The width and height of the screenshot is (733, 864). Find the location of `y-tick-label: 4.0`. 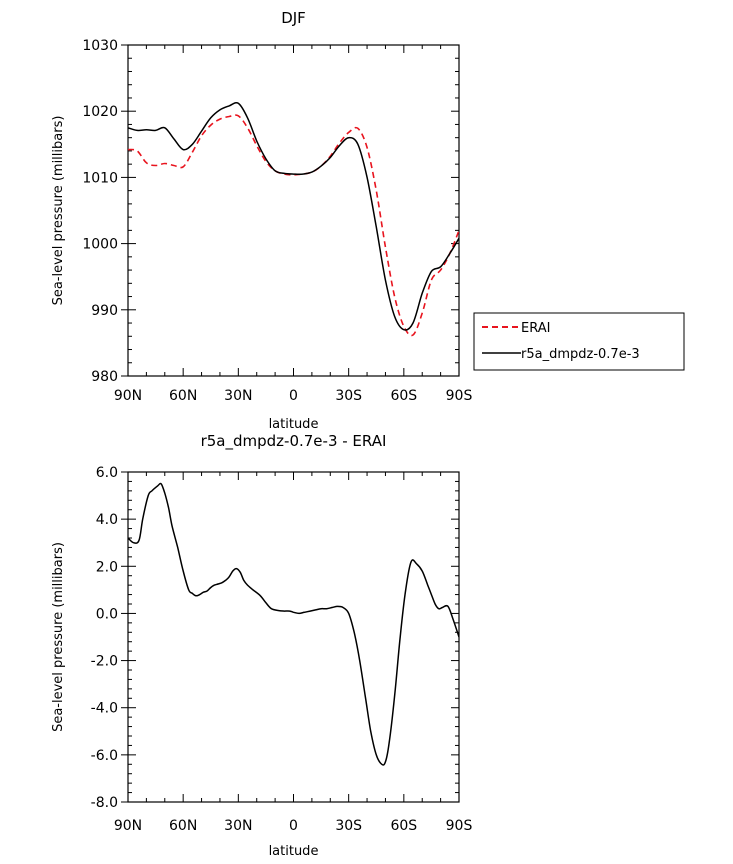

y-tick-label: 4.0 is located at coordinates (107, 520).